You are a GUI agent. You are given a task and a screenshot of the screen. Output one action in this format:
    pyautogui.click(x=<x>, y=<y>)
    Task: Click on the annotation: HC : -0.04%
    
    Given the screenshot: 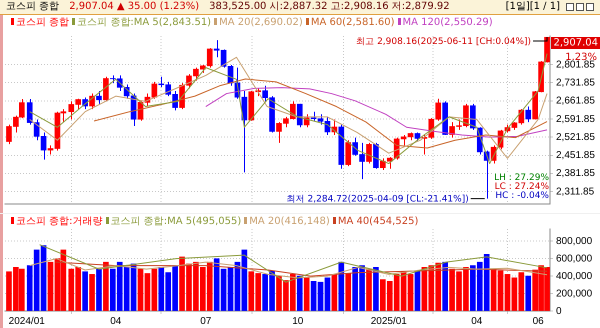 What is the action you would take?
    pyautogui.click(x=522, y=196)
    